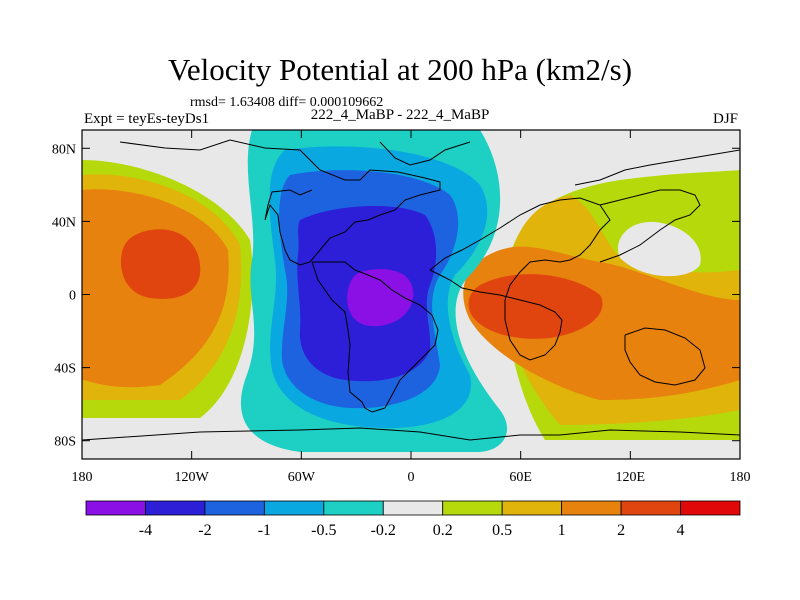 This screenshot has height=600, width=800. What do you see at coordinates (323, 530) in the screenshot?
I see `colorbar-label: -0.5` at bounding box center [323, 530].